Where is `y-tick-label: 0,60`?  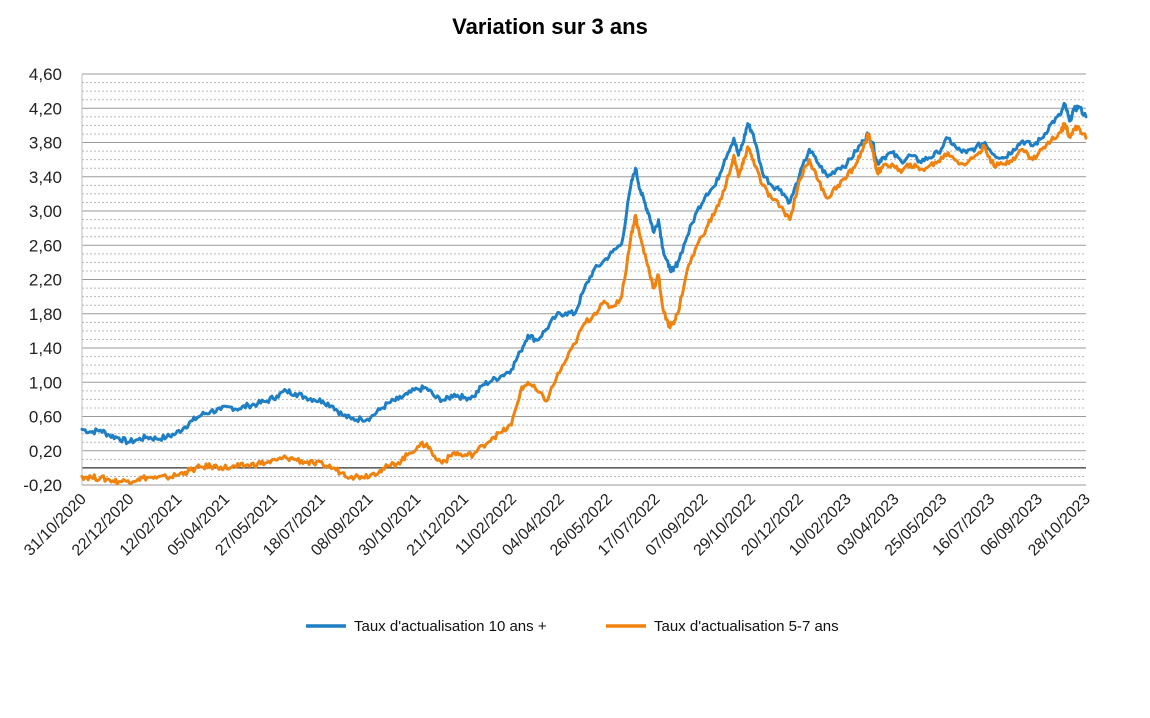 y-tick-label: 0,60 is located at coordinates (45, 417).